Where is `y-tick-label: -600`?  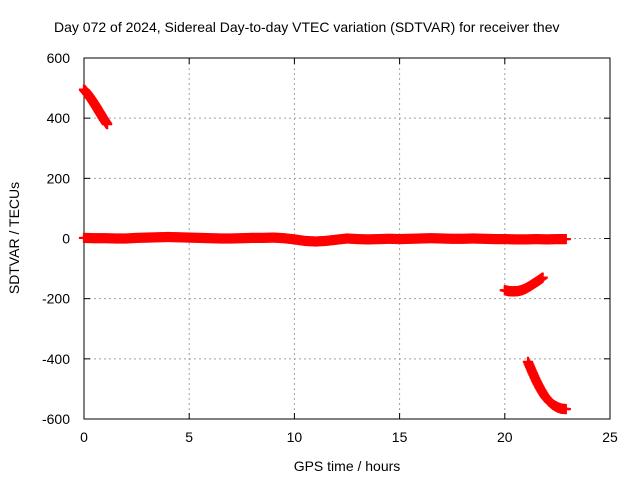 y-tick-label: -600 is located at coordinates (56, 419).